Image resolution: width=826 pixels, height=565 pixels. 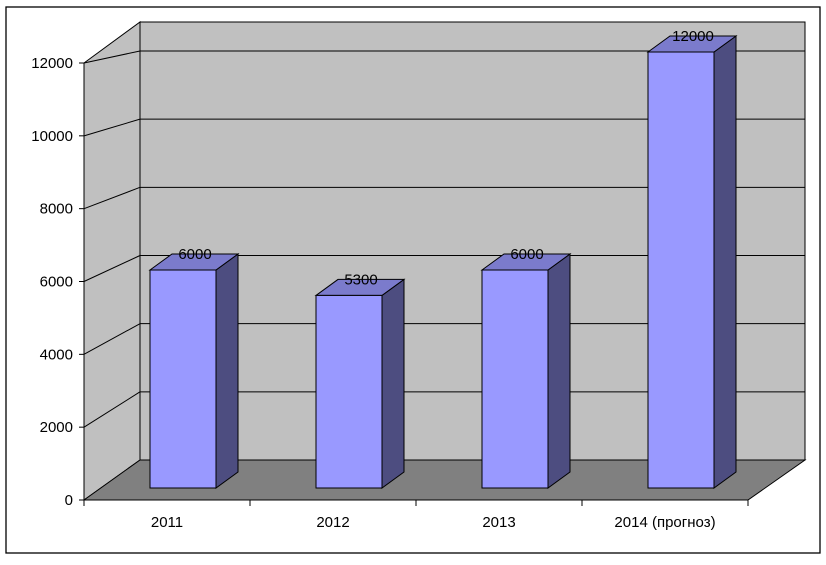 I want to click on x-axis-ticks: 2011 2012 2013 2014 (прогноз), so click(x=416, y=515).